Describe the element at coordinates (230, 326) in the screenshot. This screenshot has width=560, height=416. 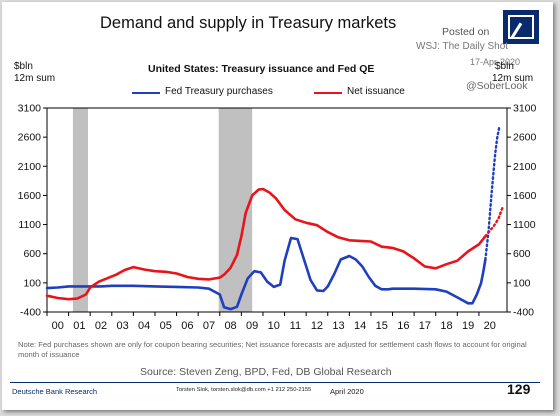
I see `x-tick-label: 08` at that location.